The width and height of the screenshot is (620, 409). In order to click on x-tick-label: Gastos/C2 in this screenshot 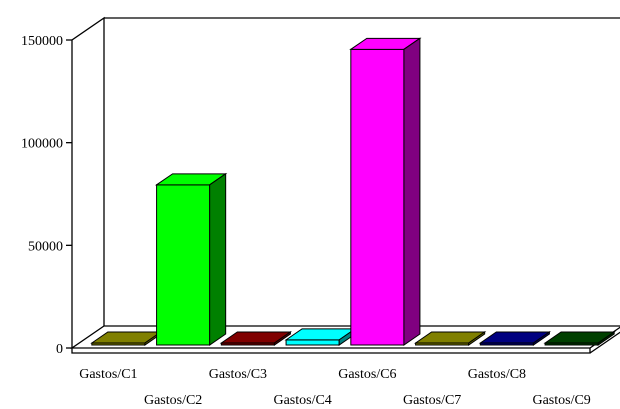, I will do `click(173, 400)`.